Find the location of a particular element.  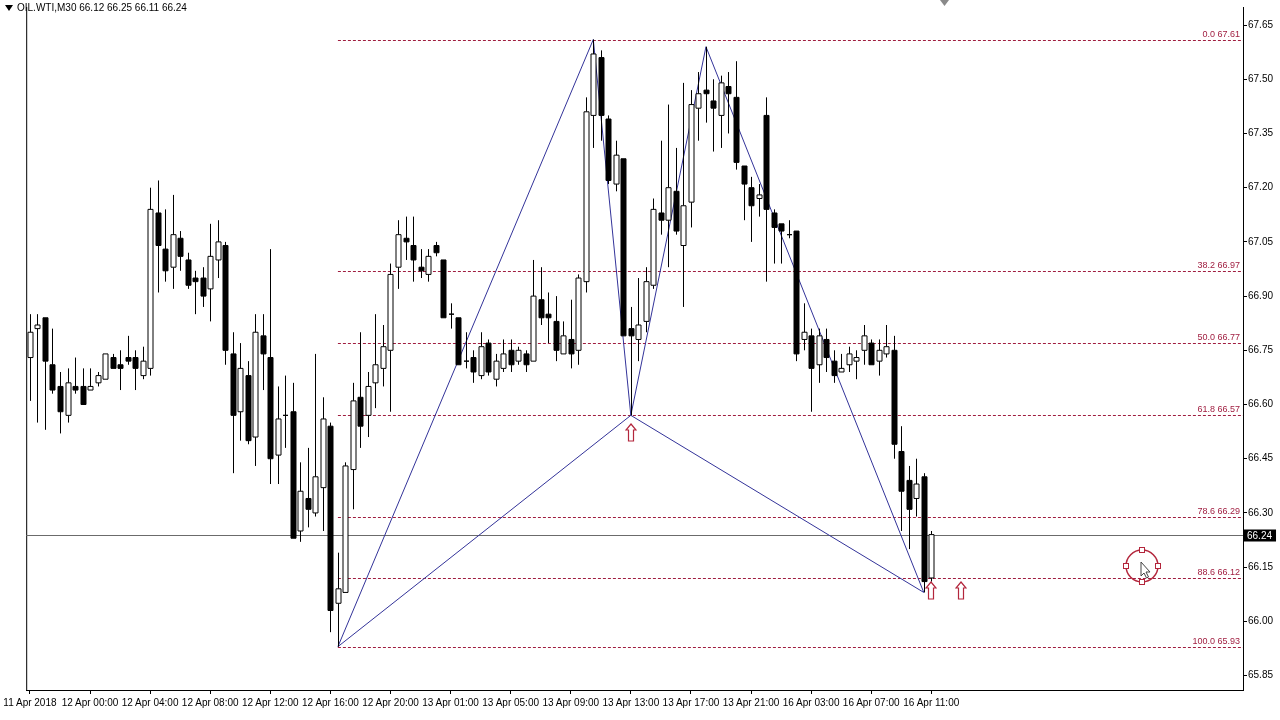

y-tick-label: 66.45 is located at coordinates (1261, 458).